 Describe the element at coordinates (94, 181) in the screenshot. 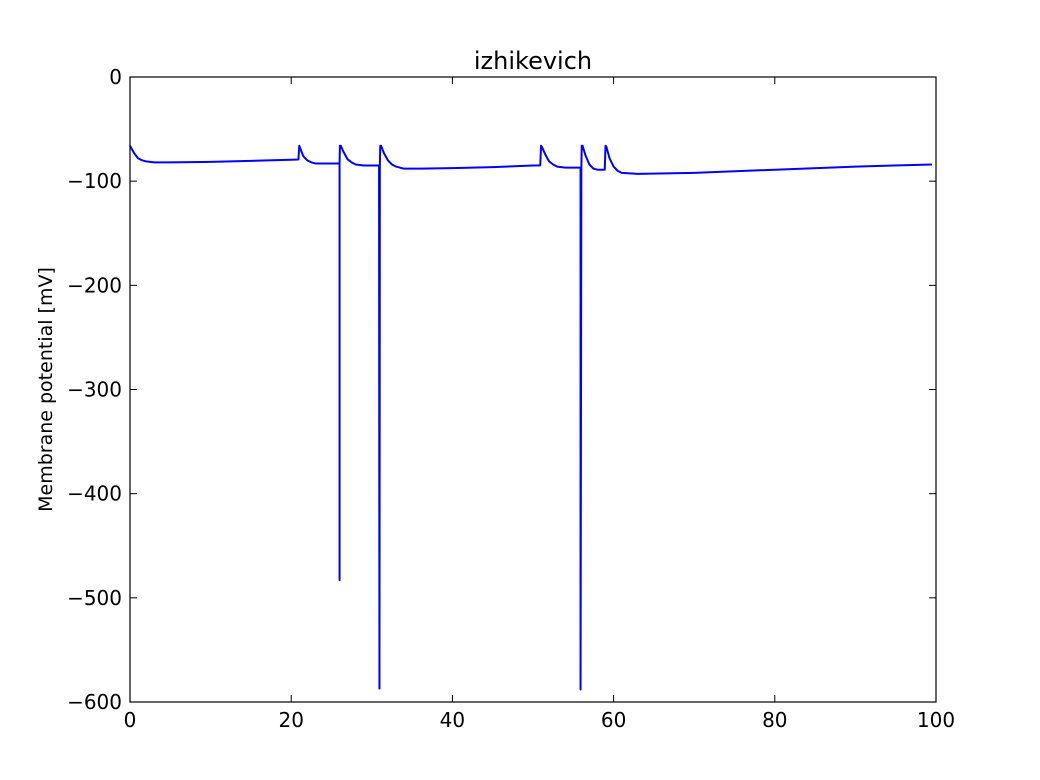

I see `y-tick-label: −100` at that location.